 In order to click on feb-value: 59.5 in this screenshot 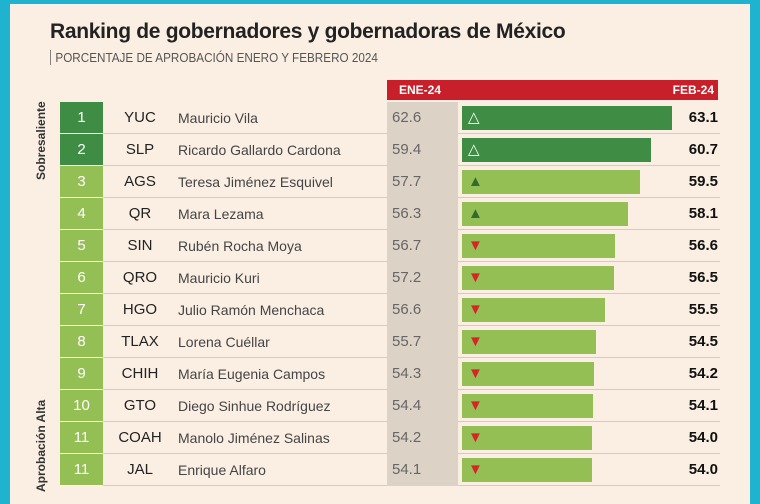, I will do `click(703, 181)`.